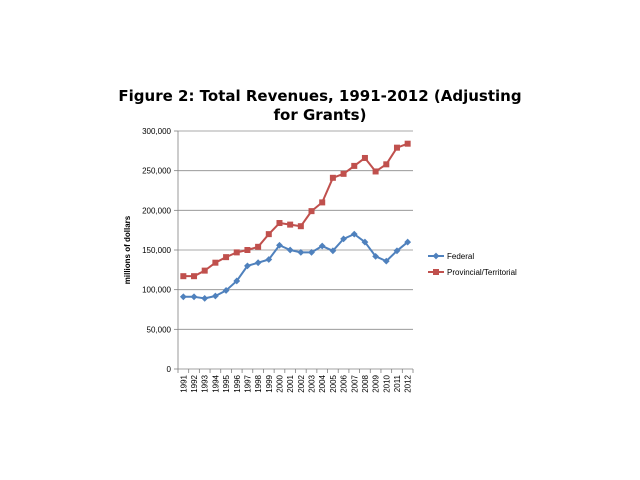  I want to click on y-axis-label: millions of dollars, so click(127, 249).